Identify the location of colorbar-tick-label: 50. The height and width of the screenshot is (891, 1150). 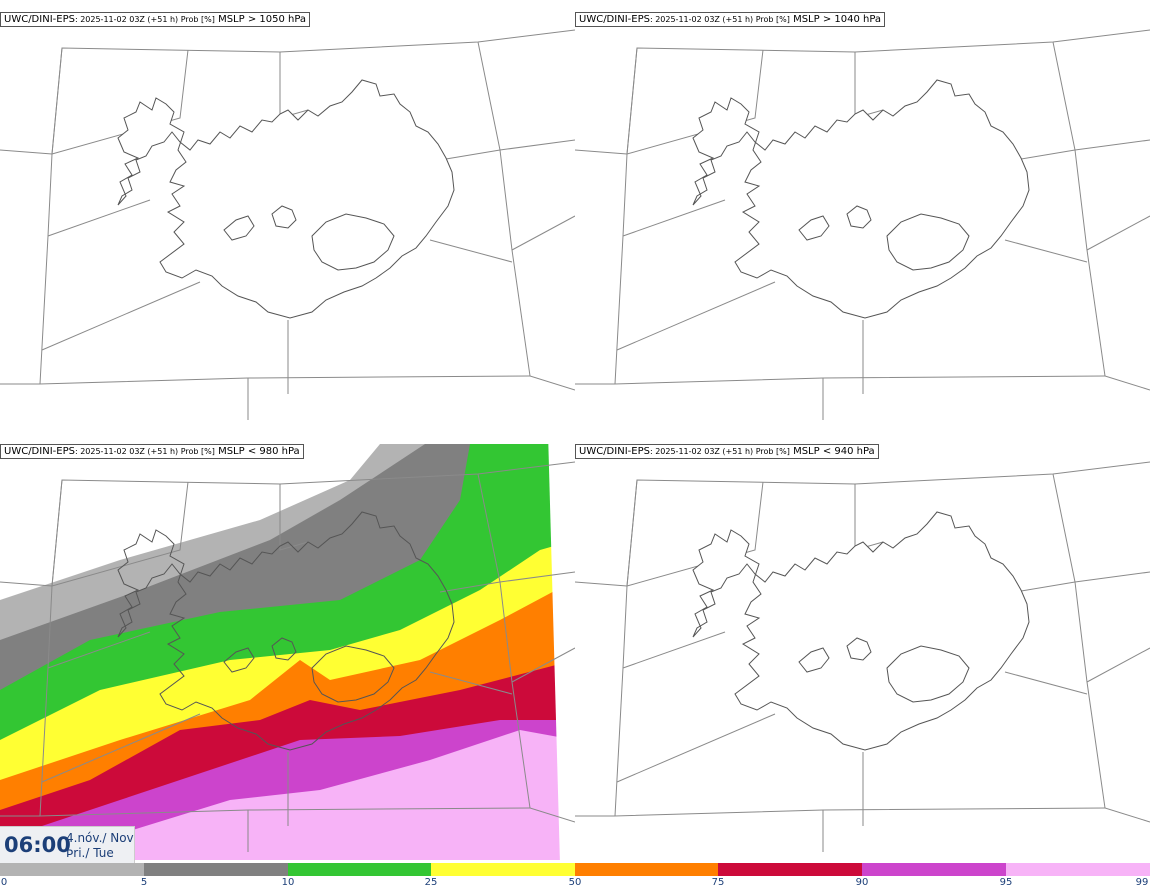
(575, 882).